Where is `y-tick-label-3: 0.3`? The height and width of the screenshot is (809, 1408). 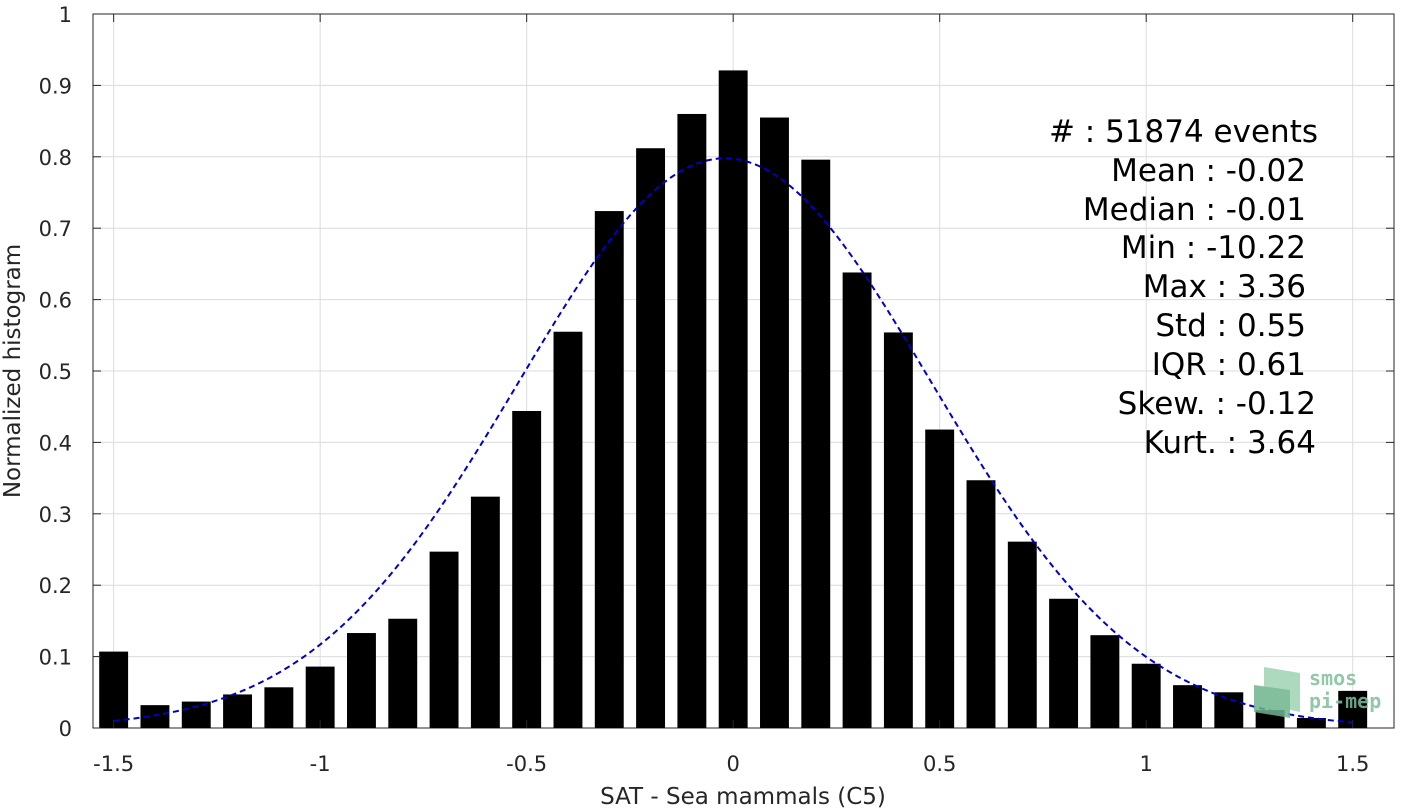 y-tick-label-3: 0.3 is located at coordinates (55, 515).